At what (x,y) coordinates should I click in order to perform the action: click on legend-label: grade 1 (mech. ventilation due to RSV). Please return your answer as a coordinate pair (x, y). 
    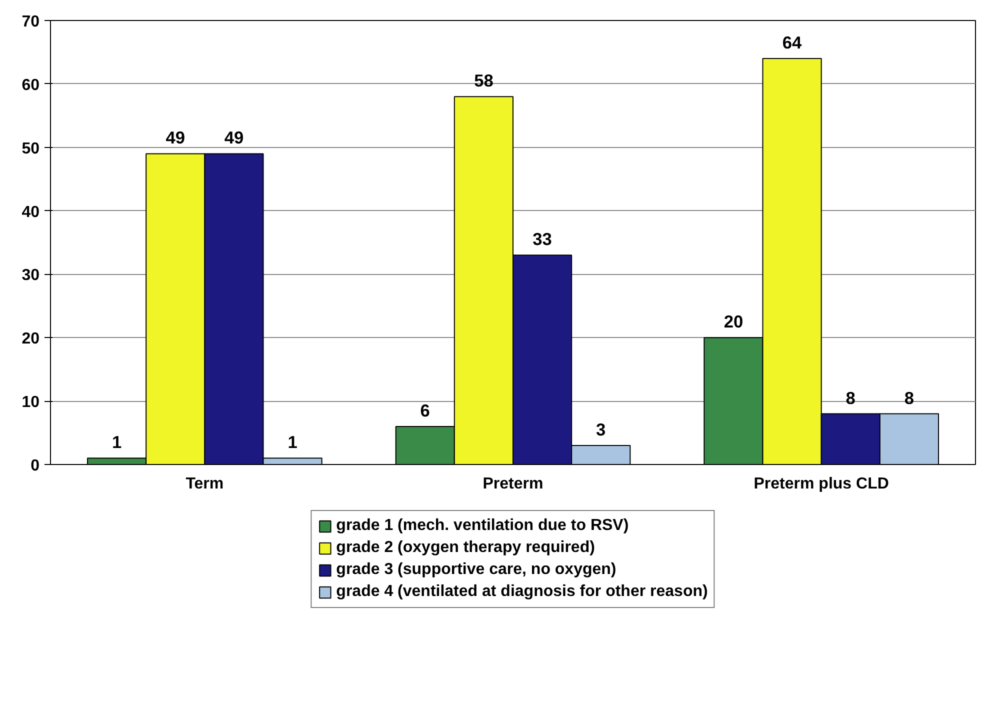
    Looking at the image, I should click on (482, 526).